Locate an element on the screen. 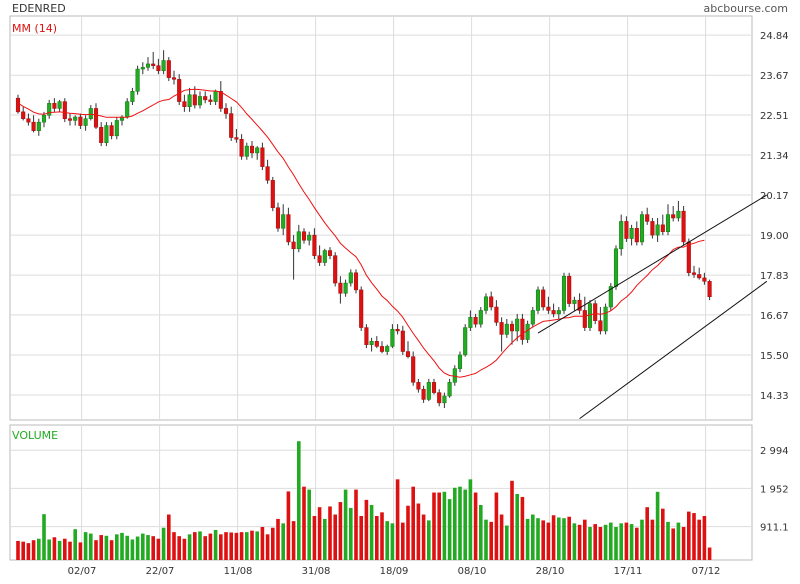 This screenshot has height=584, width=800. date-tick-label: 17/11 is located at coordinates (628, 571).